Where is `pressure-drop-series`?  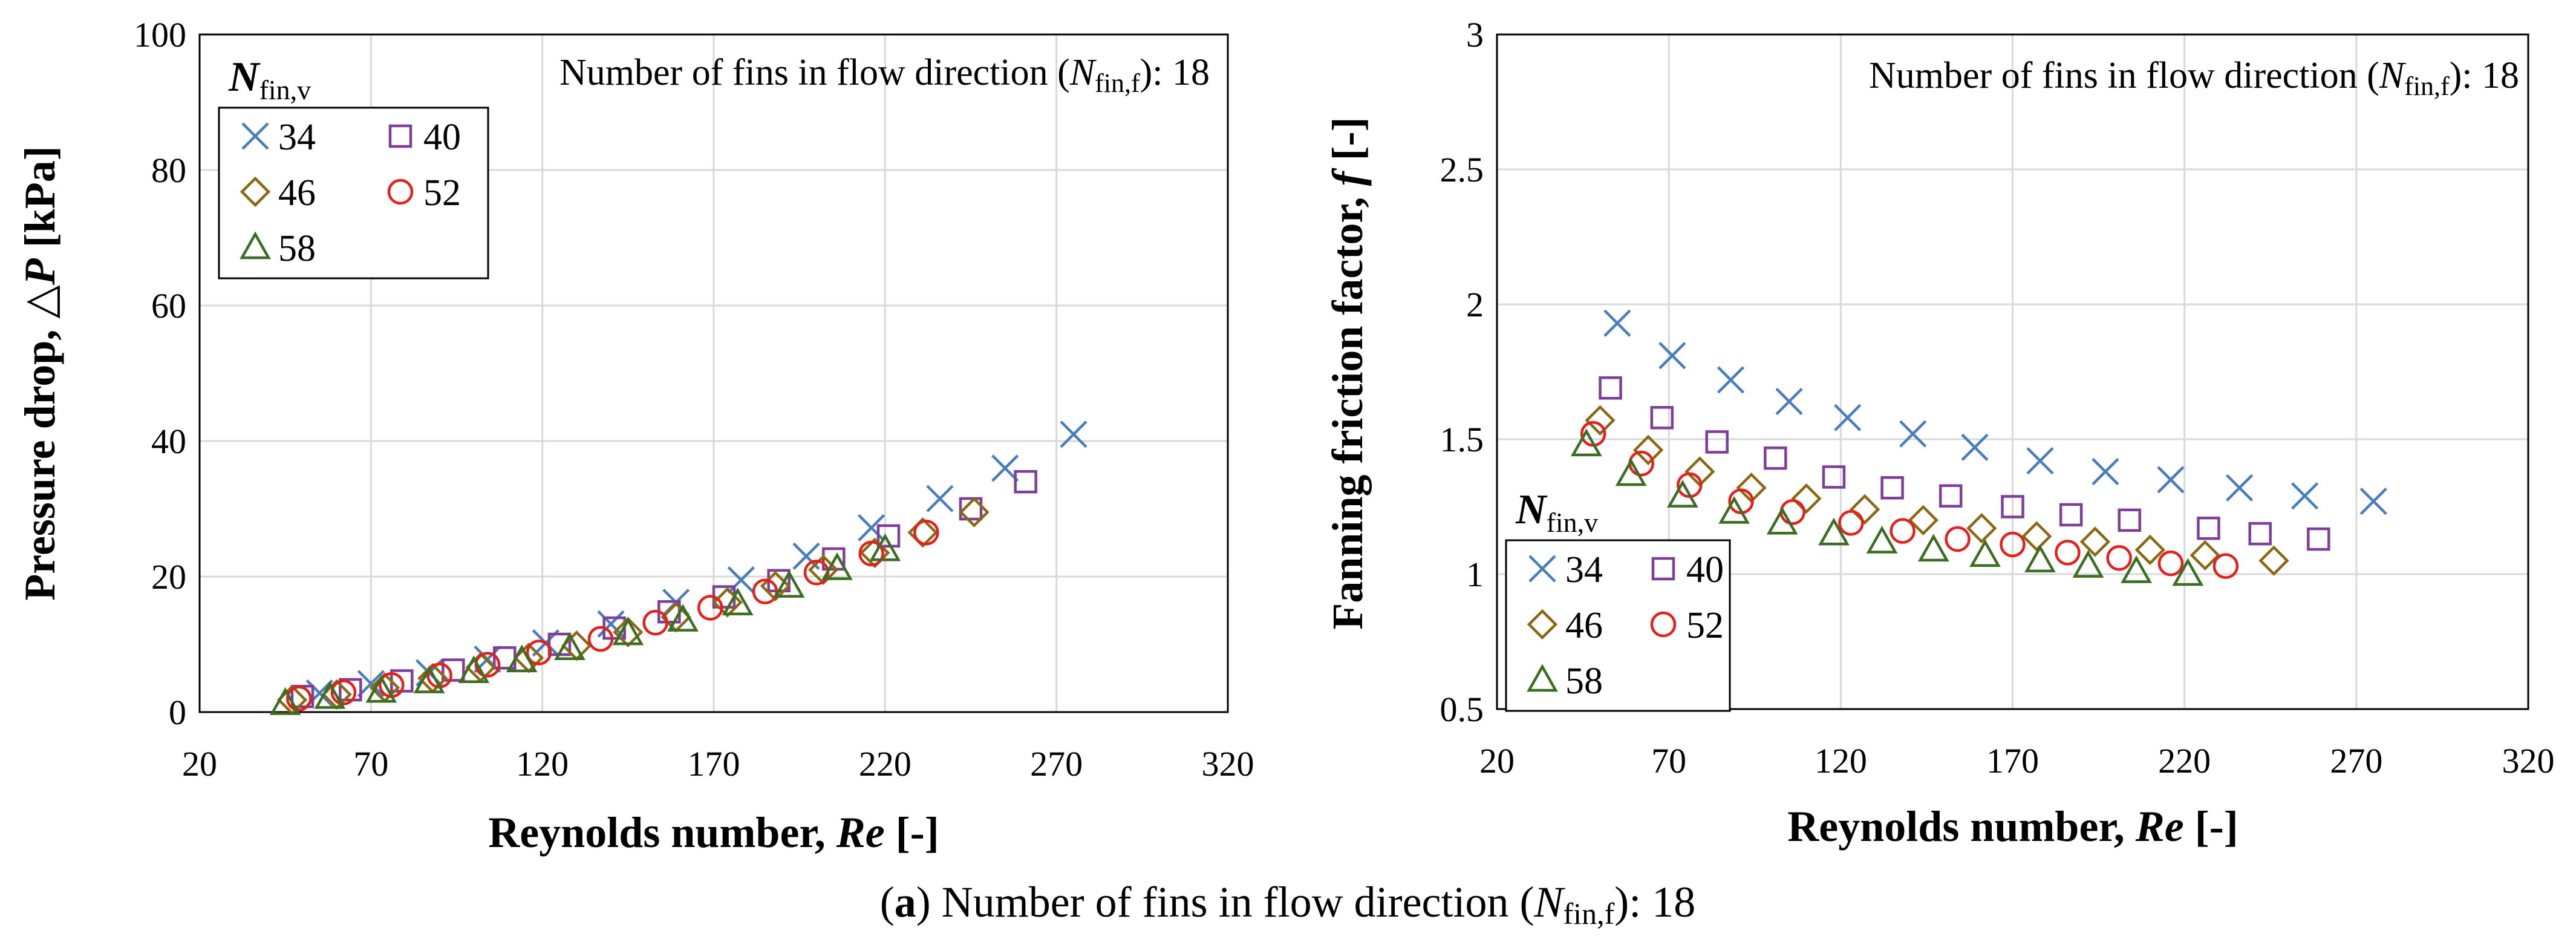
pressure-drop-series is located at coordinates (678, 568).